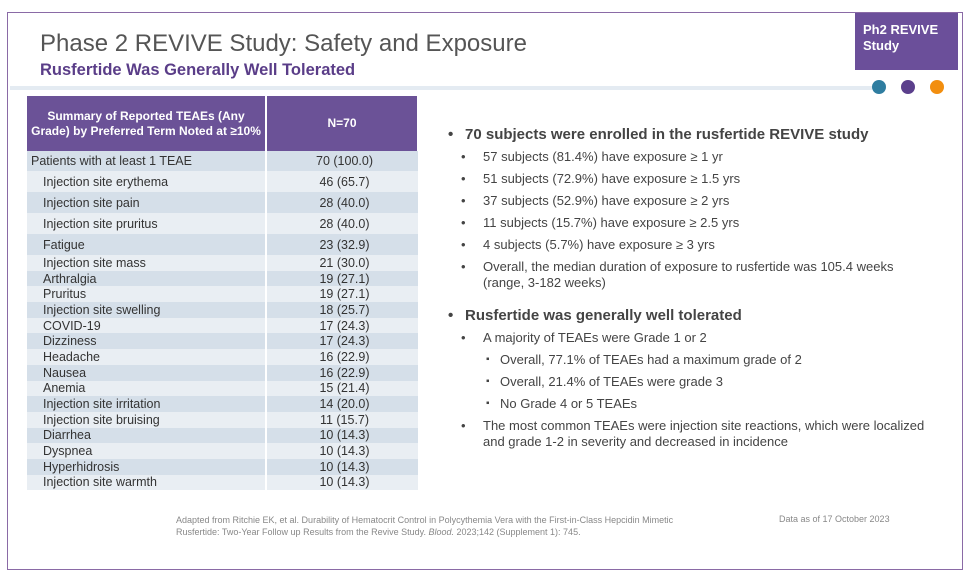  Describe the element at coordinates (441, 88) in the screenshot. I see `rule` at that location.